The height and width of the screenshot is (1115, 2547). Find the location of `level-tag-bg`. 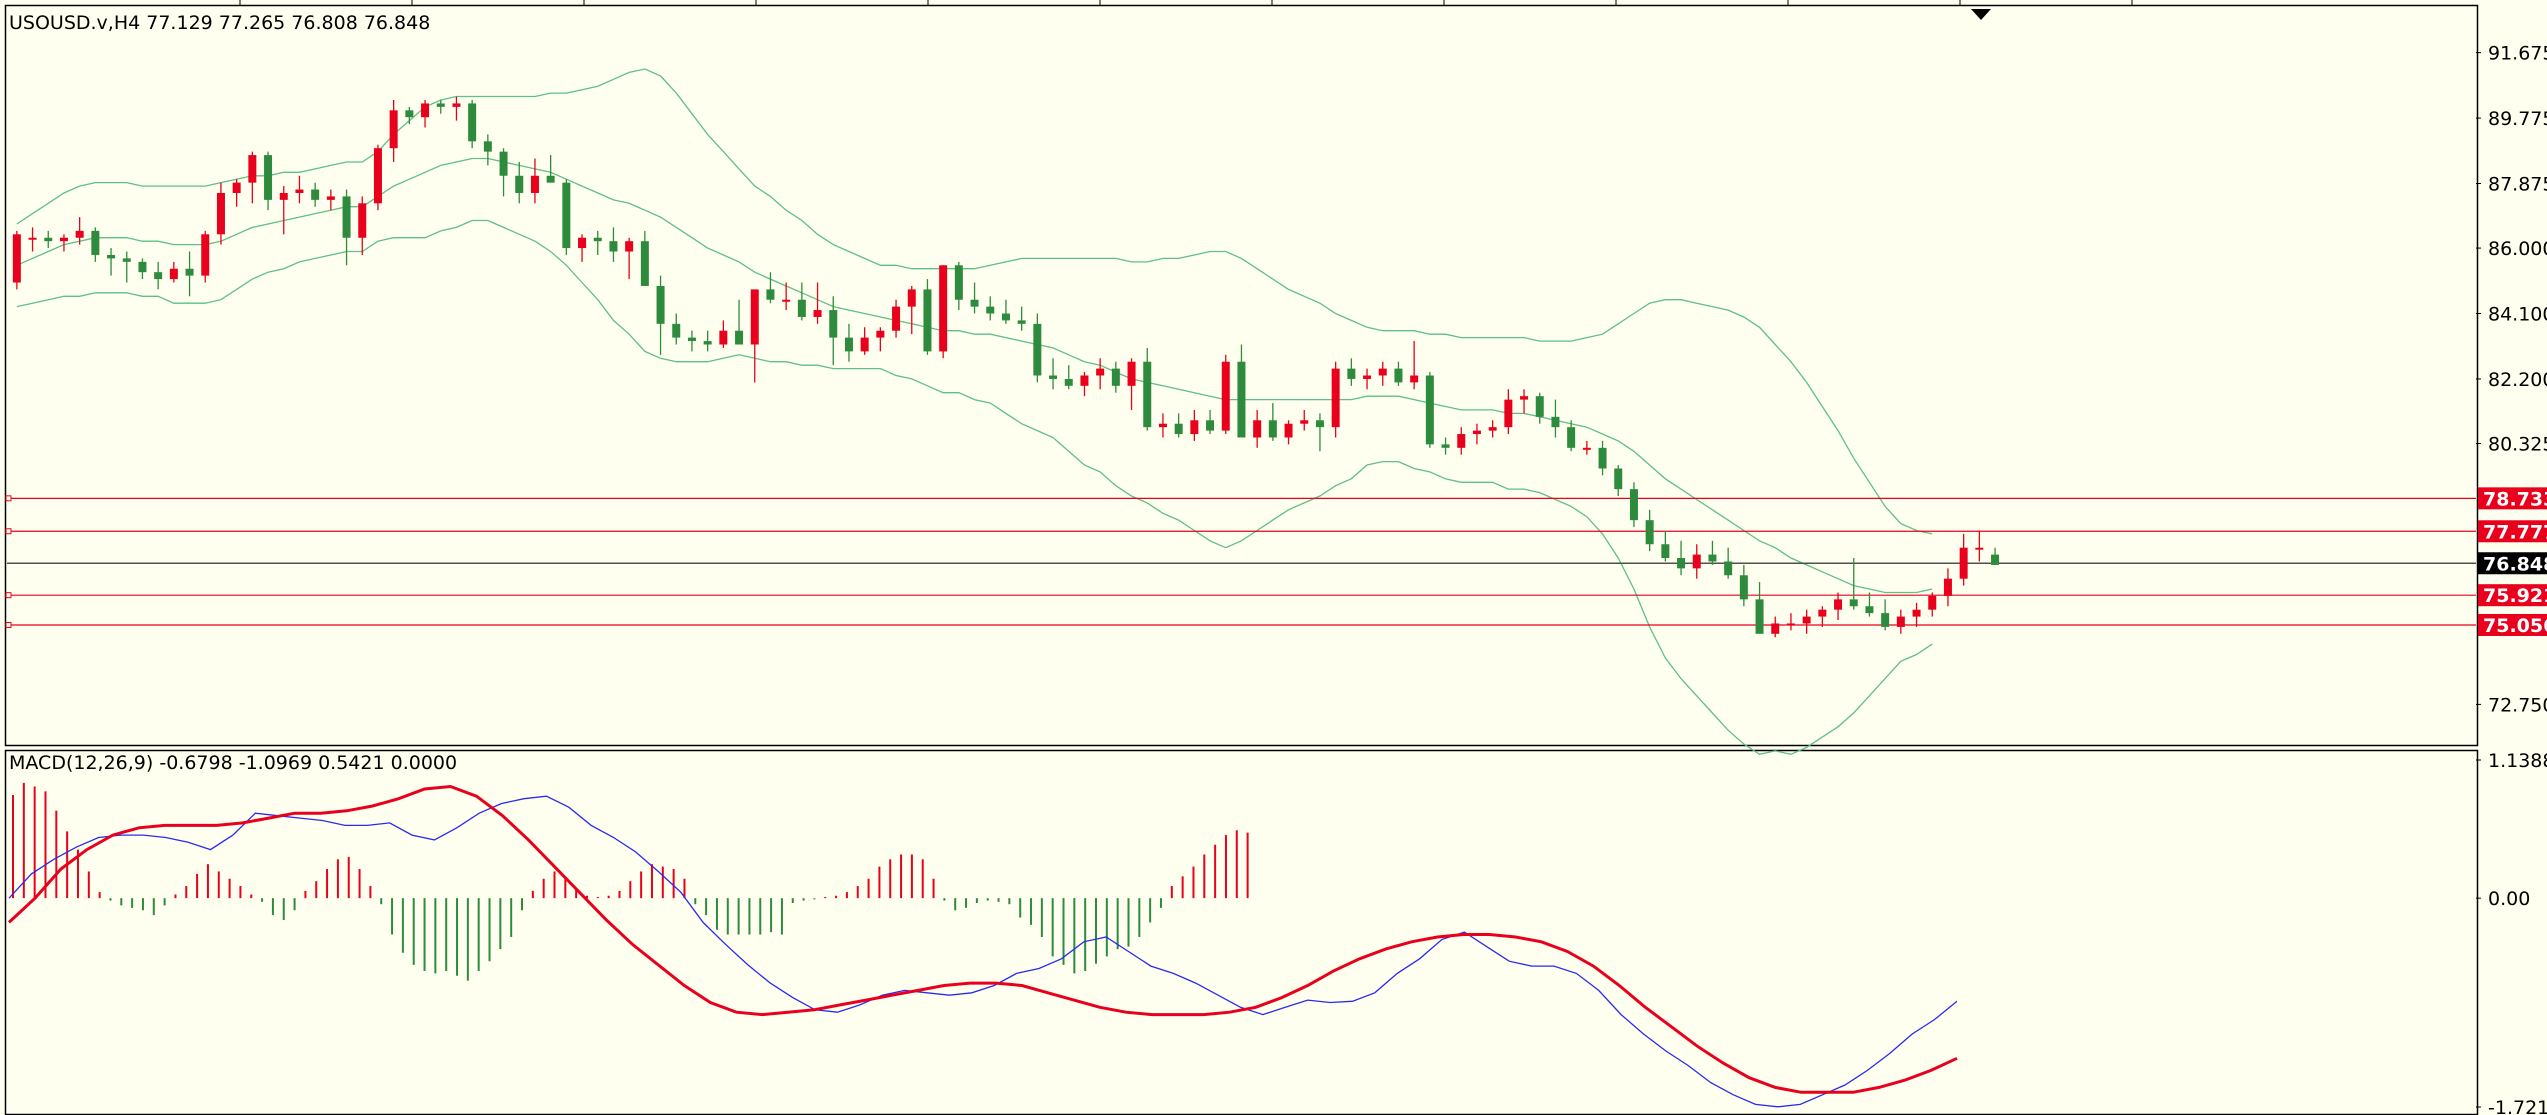

level-tag-bg is located at coordinates (2512, 498).